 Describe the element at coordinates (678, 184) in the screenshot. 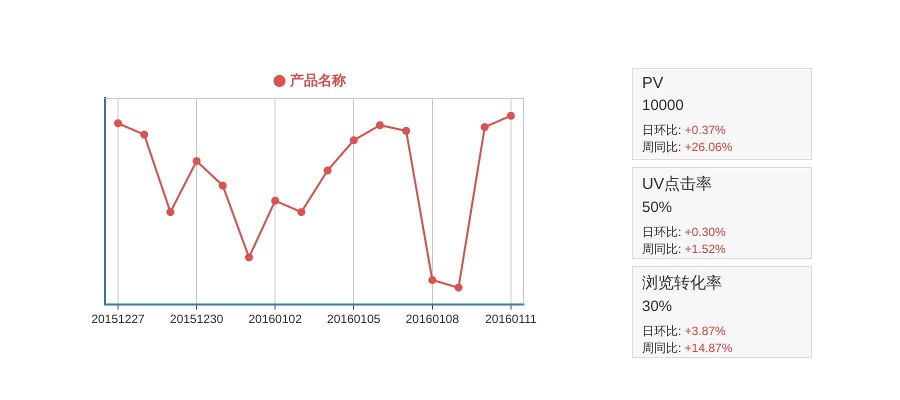

I see `text: UV点击率` at that location.